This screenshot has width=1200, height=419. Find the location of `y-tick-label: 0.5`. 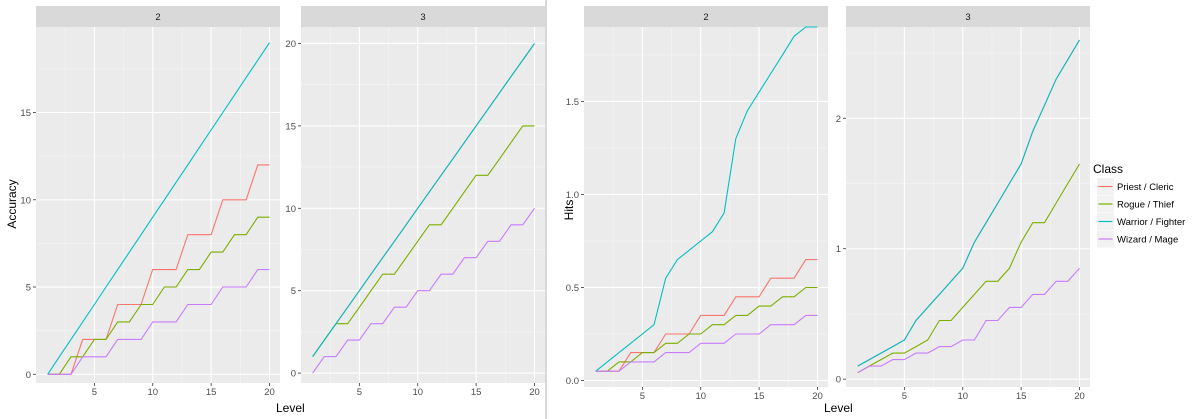

y-tick-label: 0.5 is located at coordinates (572, 288).